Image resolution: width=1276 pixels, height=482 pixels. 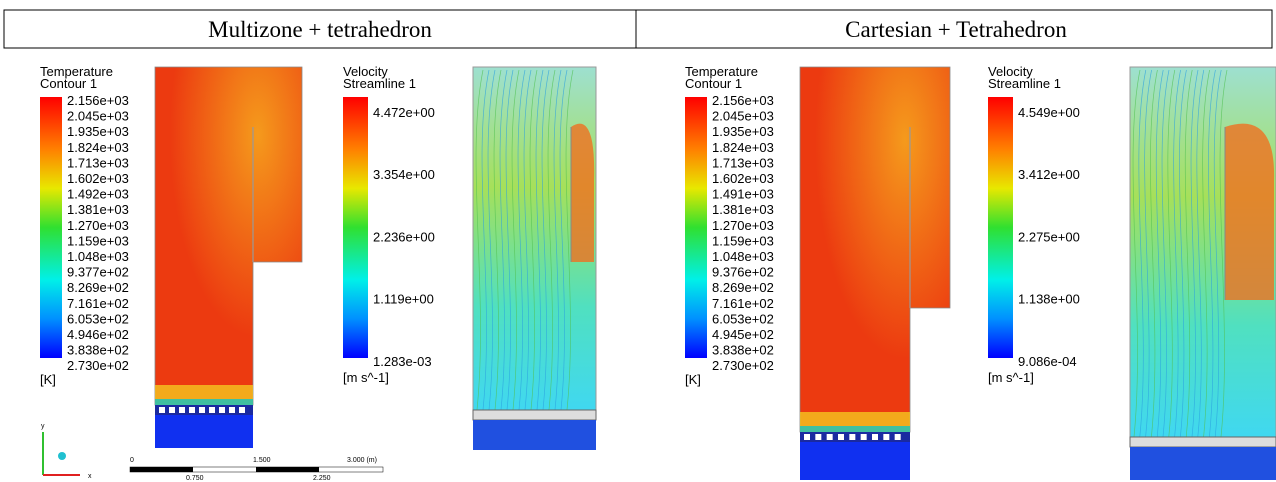 I want to click on legend-label: 1.491e+03, so click(x=743, y=194).